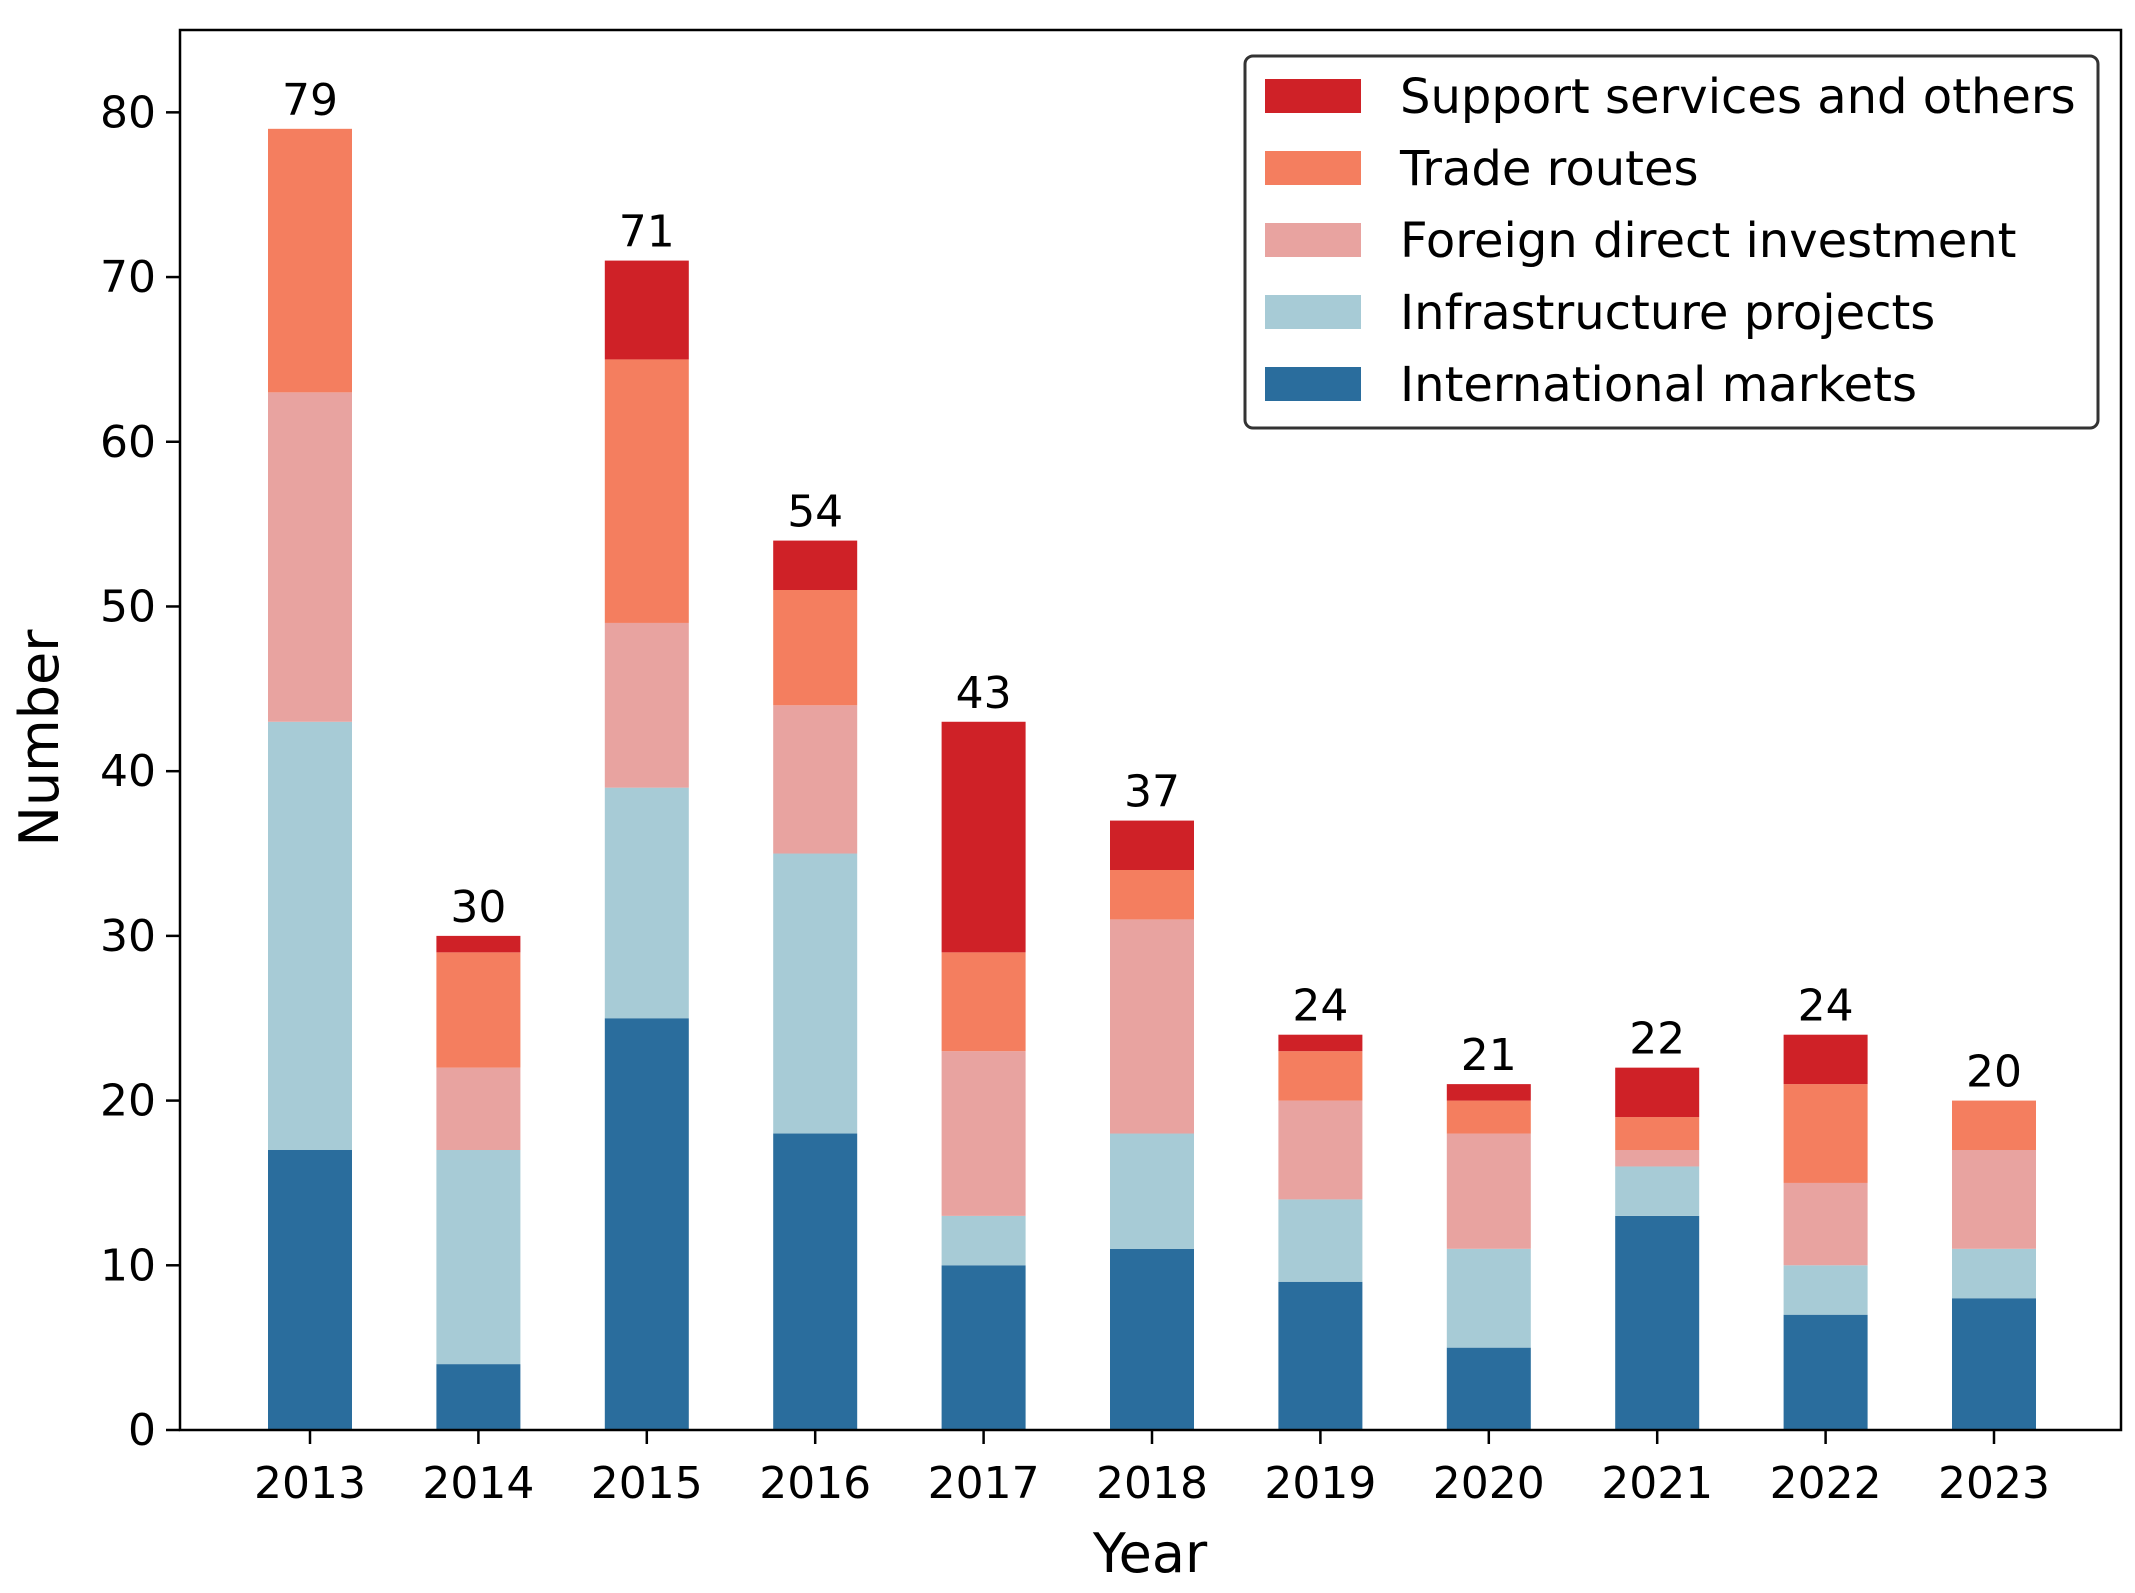  What do you see at coordinates (128, 1101) in the screenshot?
I see `y-tick-label-20: 20` at bounding box center [128, 1101].